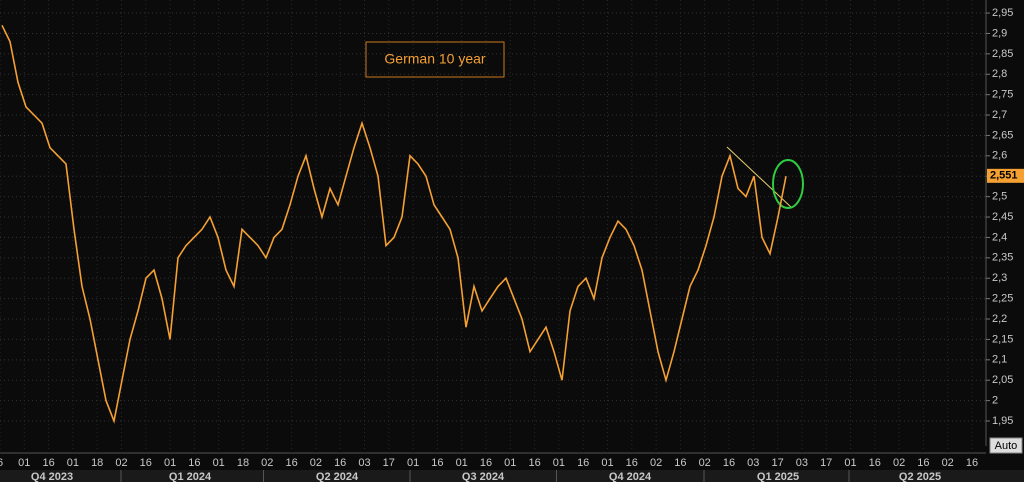 This screenshot has height=482, width=1024. What do you see at coordinates (920, 476) in the screenshot?
I see `quarter-label: Q2 2025` at bounding box center [920, 476].